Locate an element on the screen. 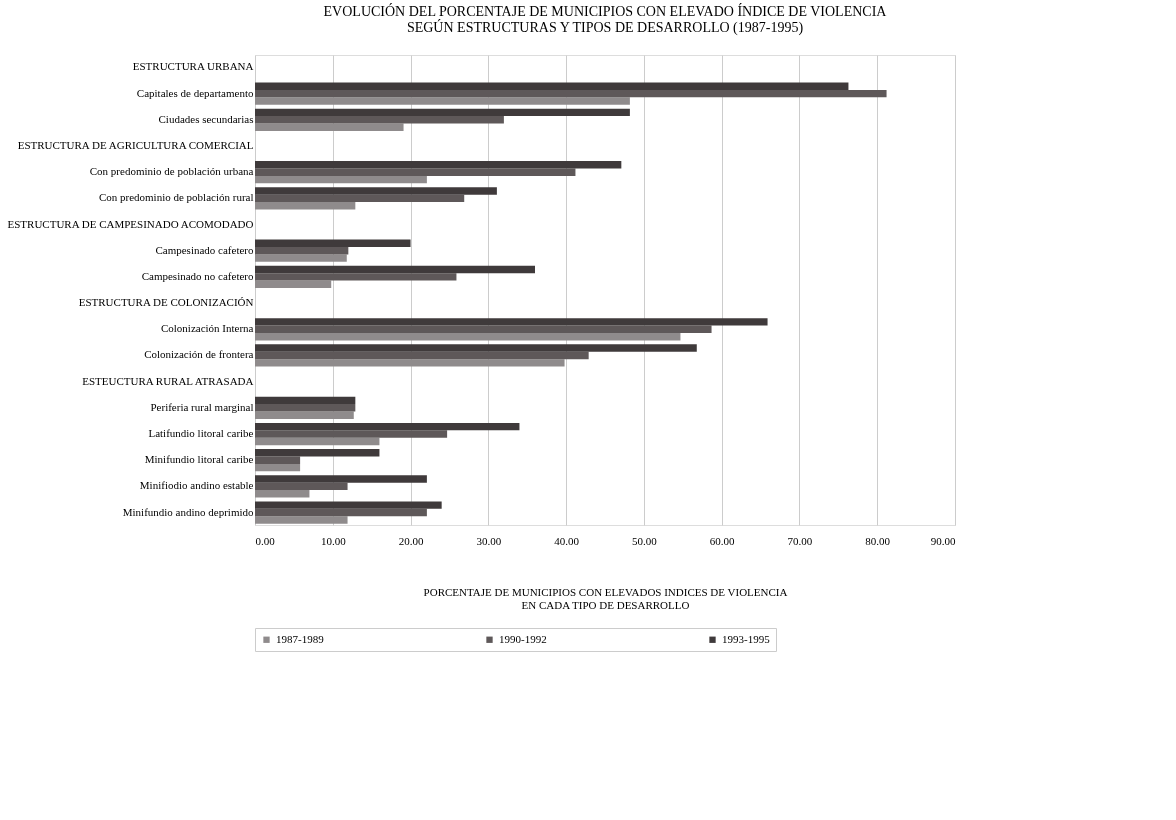 The height and width of the screenshot is (820, 1176). text: PORCENTAJE DE MUNICIPIOS CON ELEVADOS INDICES DE VIOLENCIA is located at coordinates (605, 591).